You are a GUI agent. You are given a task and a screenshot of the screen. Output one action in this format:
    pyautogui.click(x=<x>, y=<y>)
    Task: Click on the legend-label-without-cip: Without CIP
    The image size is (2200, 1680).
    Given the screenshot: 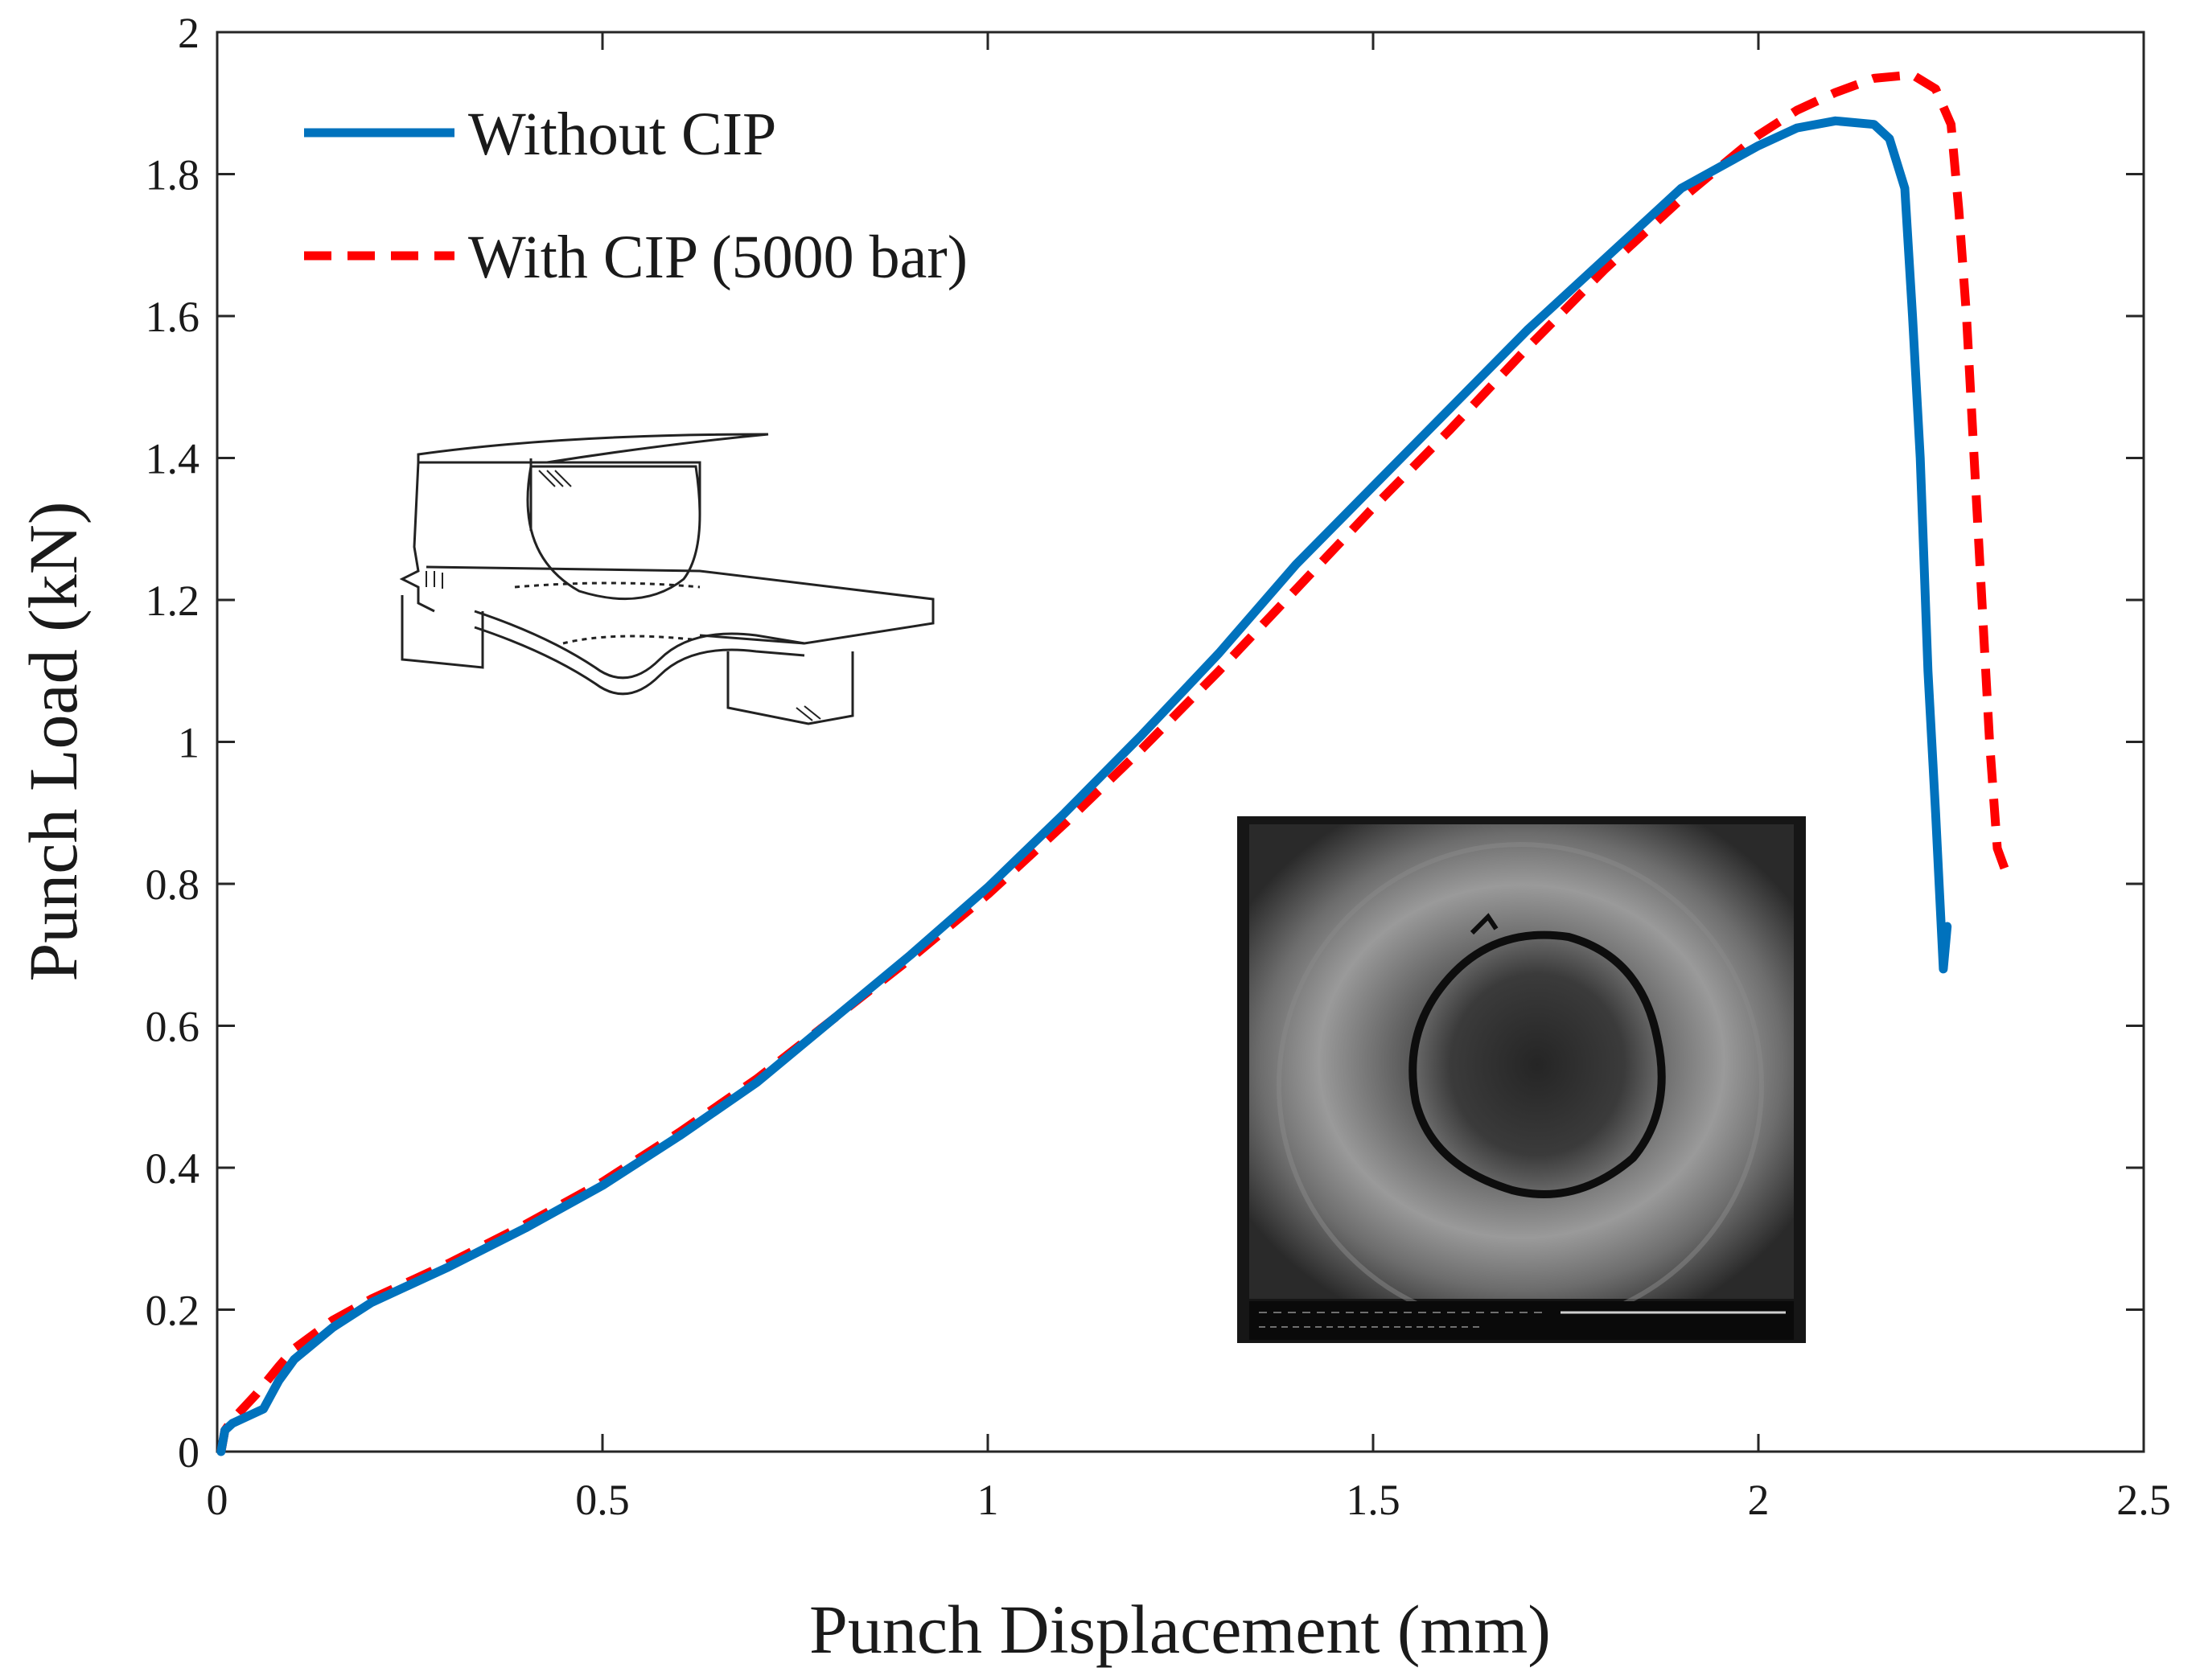 What is the action you would take?
    pyautogui.click(x=622, y=134)
    